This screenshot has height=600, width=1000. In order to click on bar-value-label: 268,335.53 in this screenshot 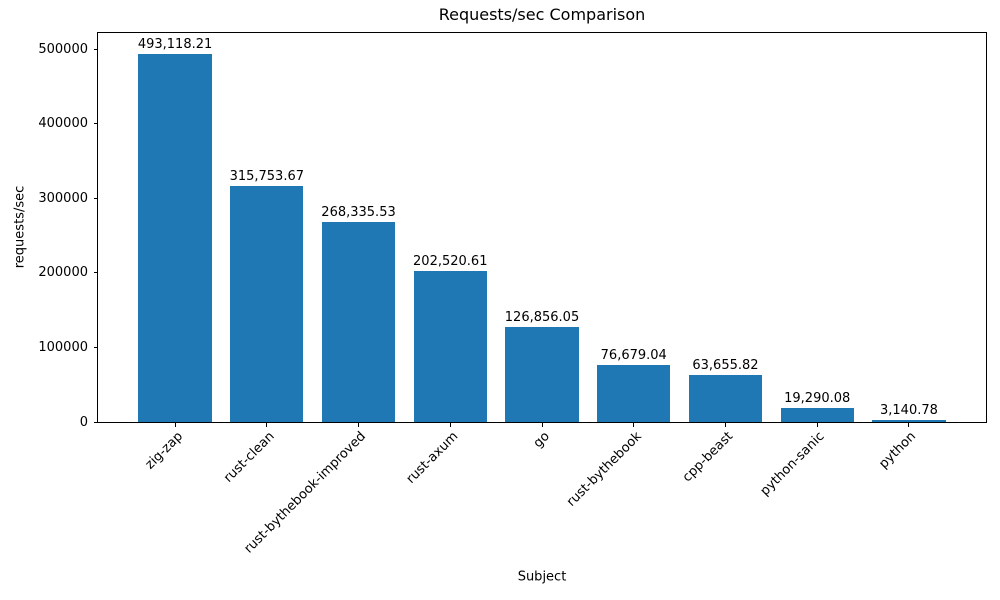, I will do `click(358, 212)`.